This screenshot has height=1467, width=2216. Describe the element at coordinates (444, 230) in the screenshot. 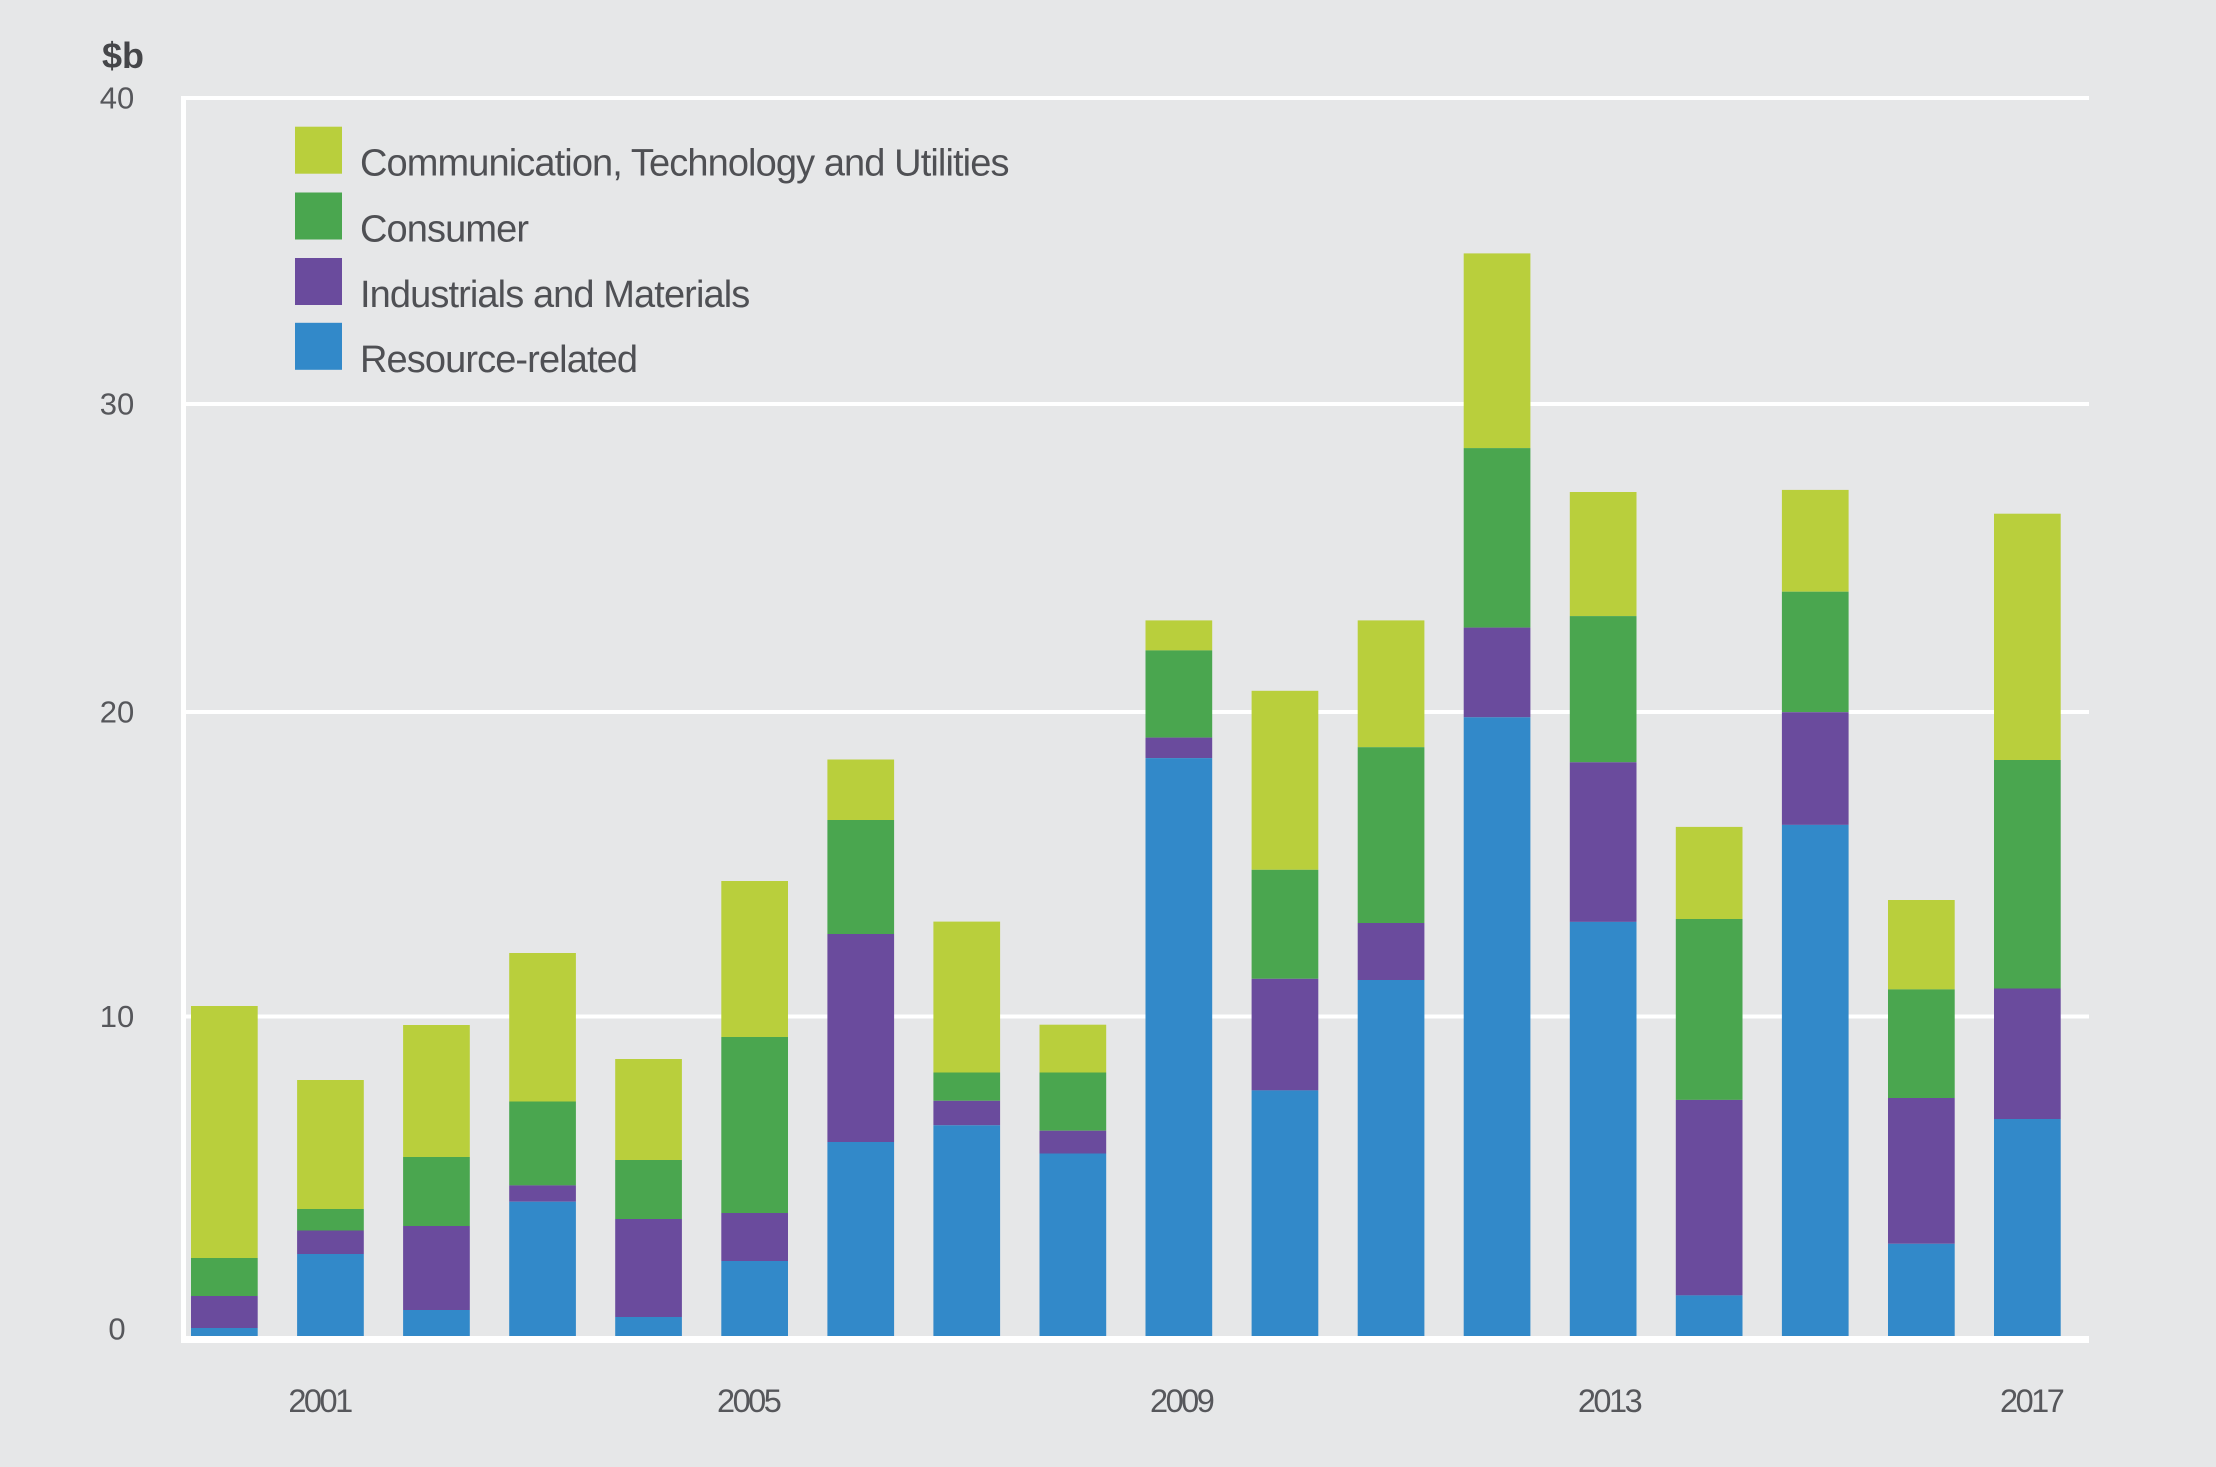

I see `svg-text: Consumer` at that location.